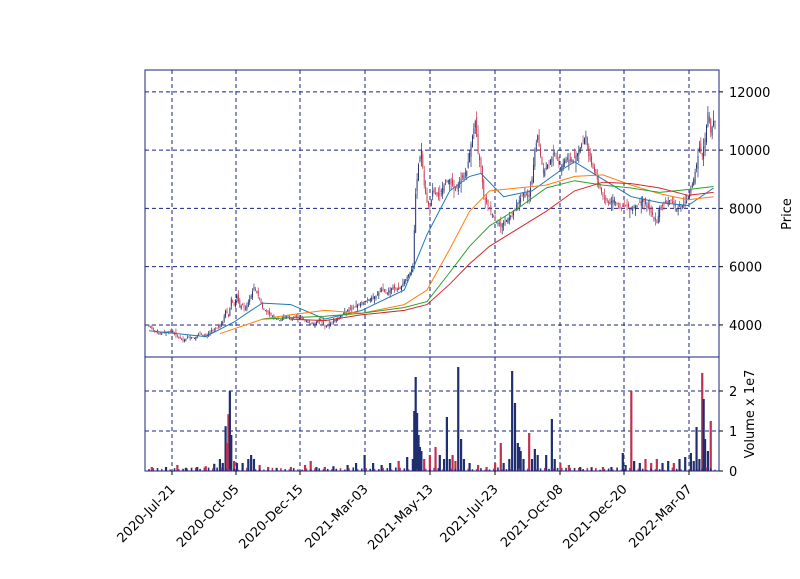  What do you see at coordinates (532, 516) in the screenshot?
I see `x-tick-label: 2021-Oct-08` at bounding box center [532, 516].